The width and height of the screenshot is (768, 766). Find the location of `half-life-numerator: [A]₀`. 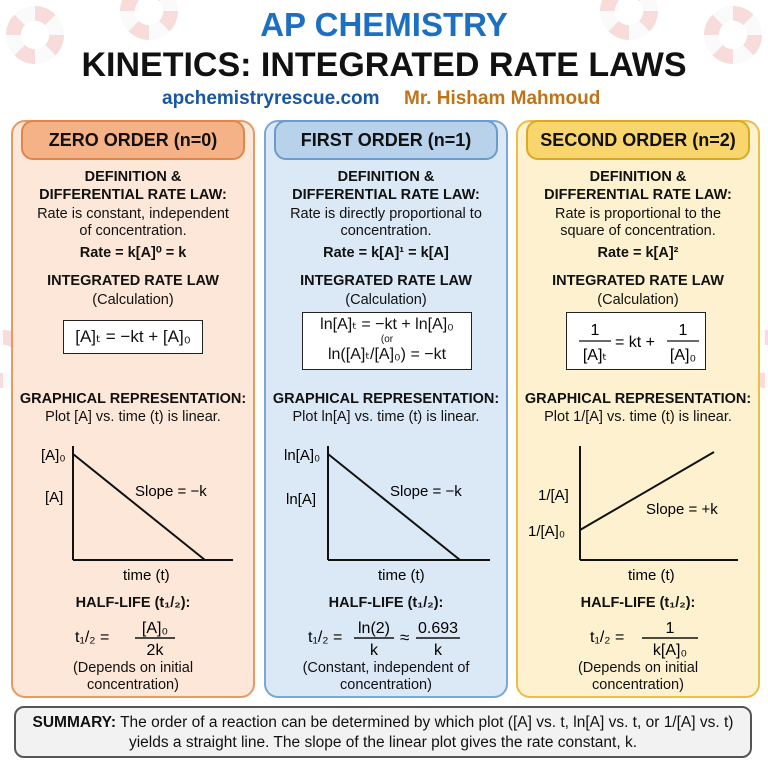

half-life-numerator: [A]₀ is located at coordinates (155, 628).